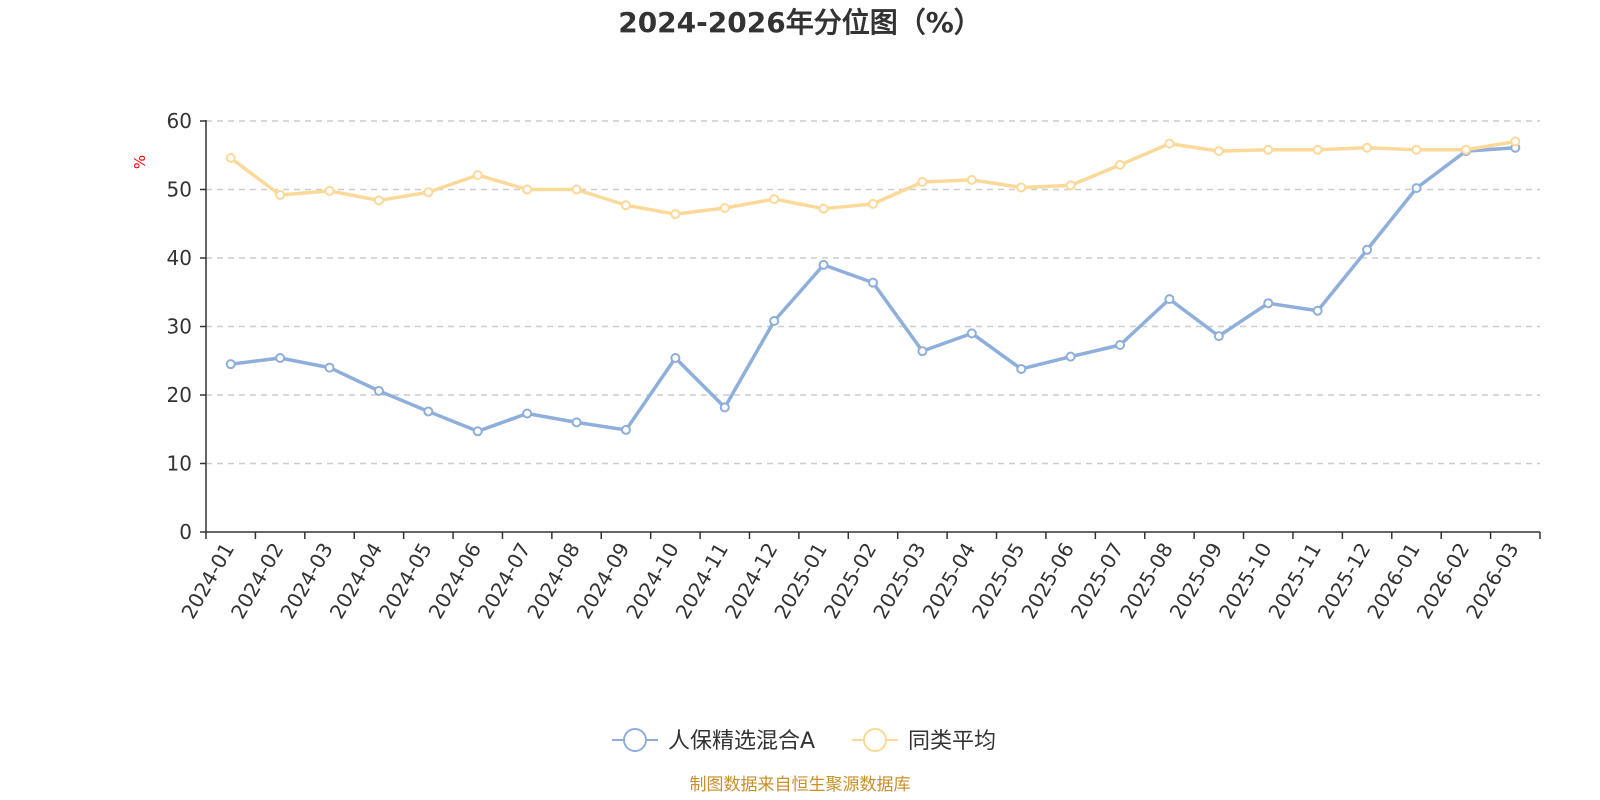 The height and width of the screenshot is (800, 1600). Describe the element at coordinates (179, 258) in the screenshot. I see `y-tick-label: 40` at that location.